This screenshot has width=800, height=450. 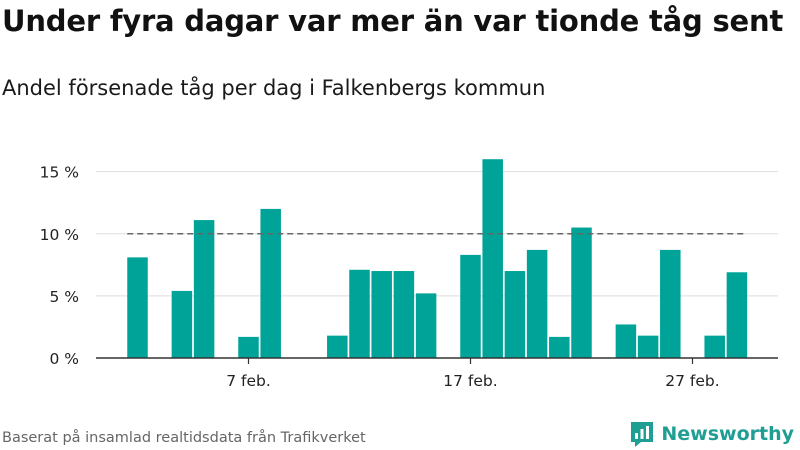 What do you see at coordinates (692, 381) in the screenshot?
I see `x-tick-label: 27 feb.` at bounding box center [692, 381].